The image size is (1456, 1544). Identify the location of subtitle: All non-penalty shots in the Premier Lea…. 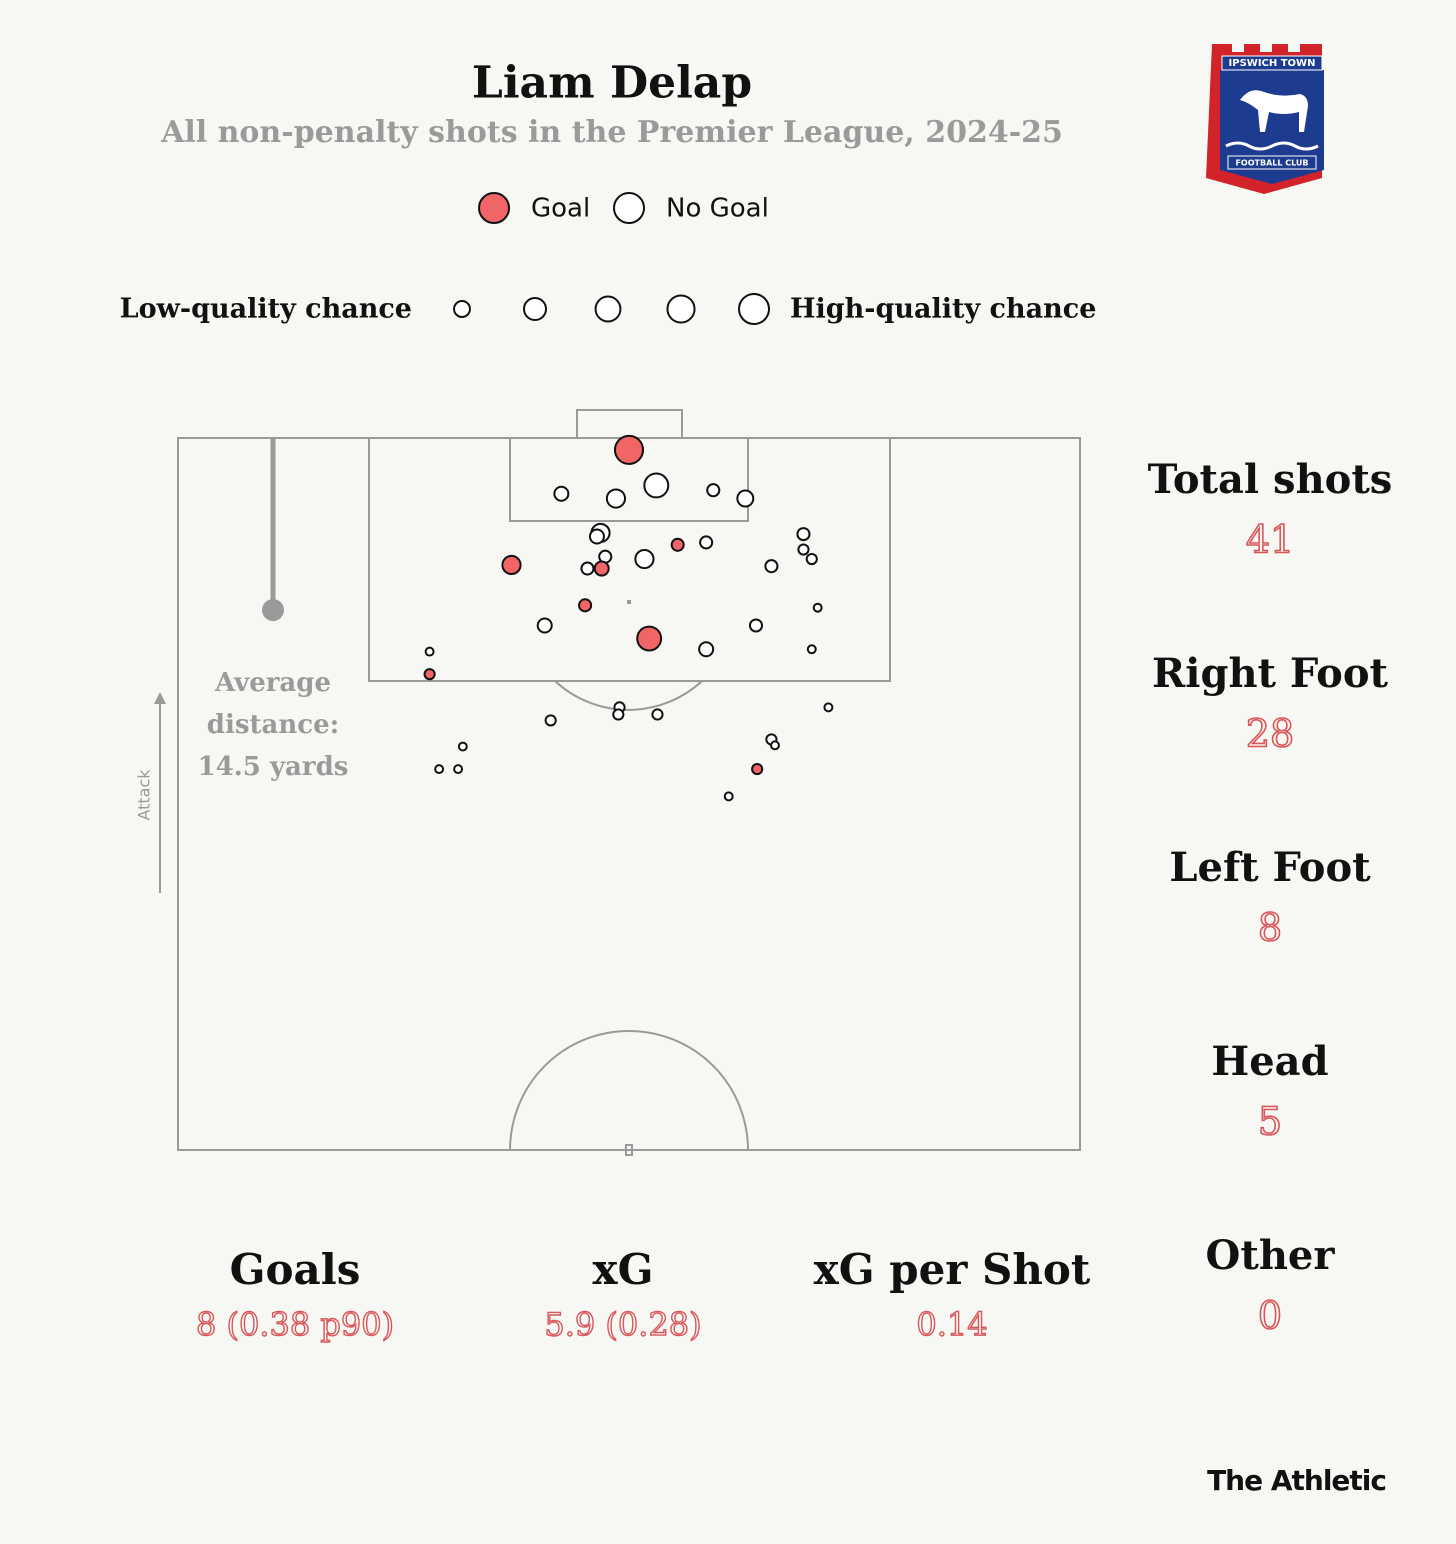
(611, 132).